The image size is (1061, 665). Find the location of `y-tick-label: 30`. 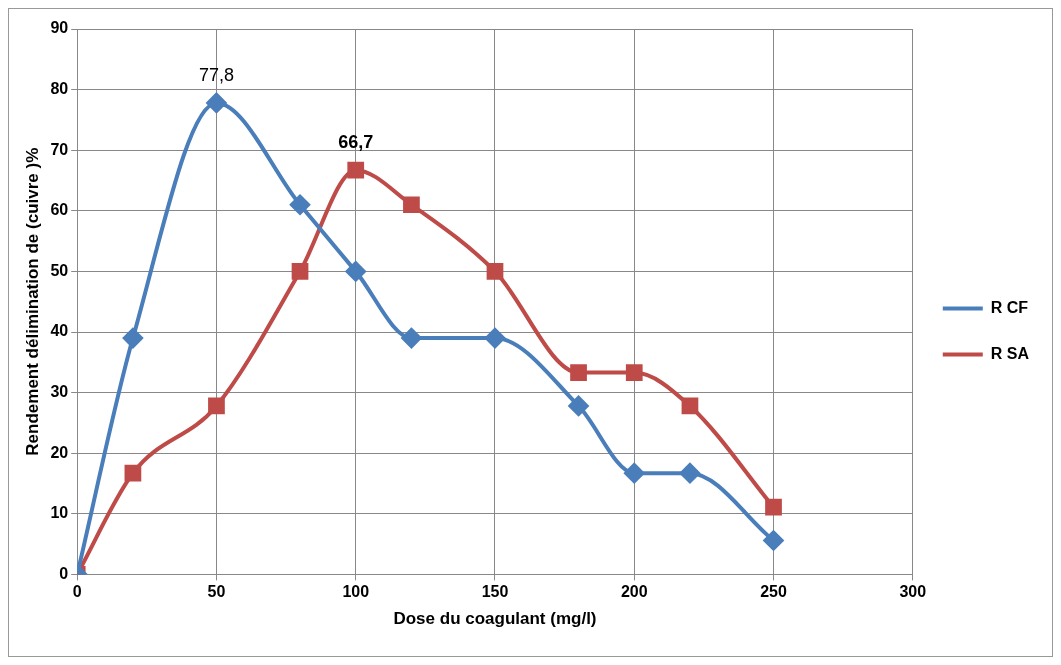

y-tick-label: 30 is located at coordinates (59, 392).